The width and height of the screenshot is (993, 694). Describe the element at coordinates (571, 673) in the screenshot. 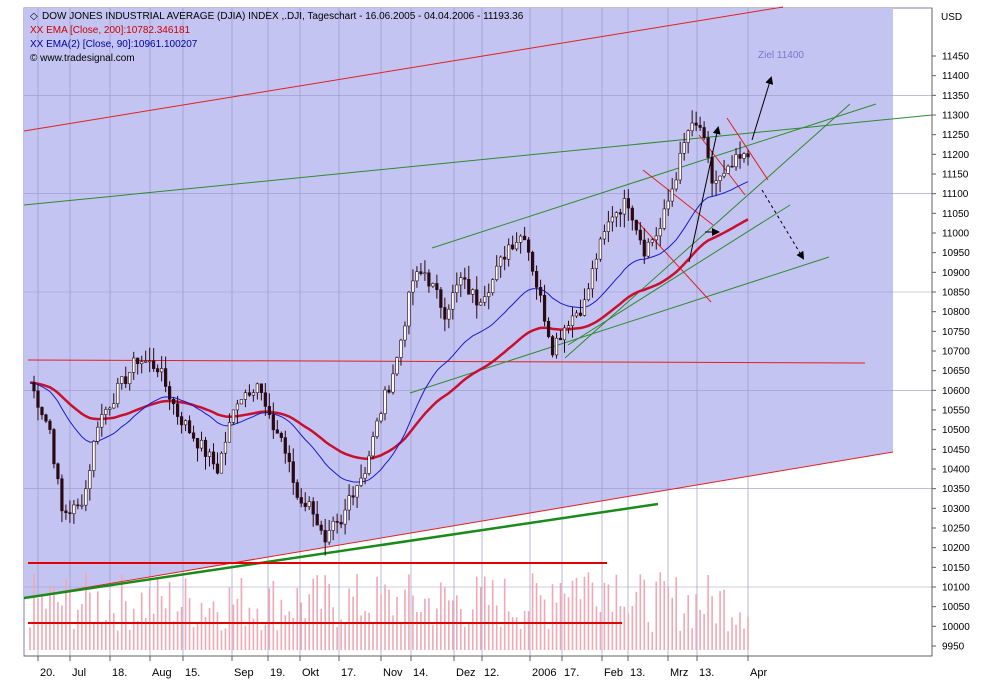

I see `x-tick-label: 17.` at that location.